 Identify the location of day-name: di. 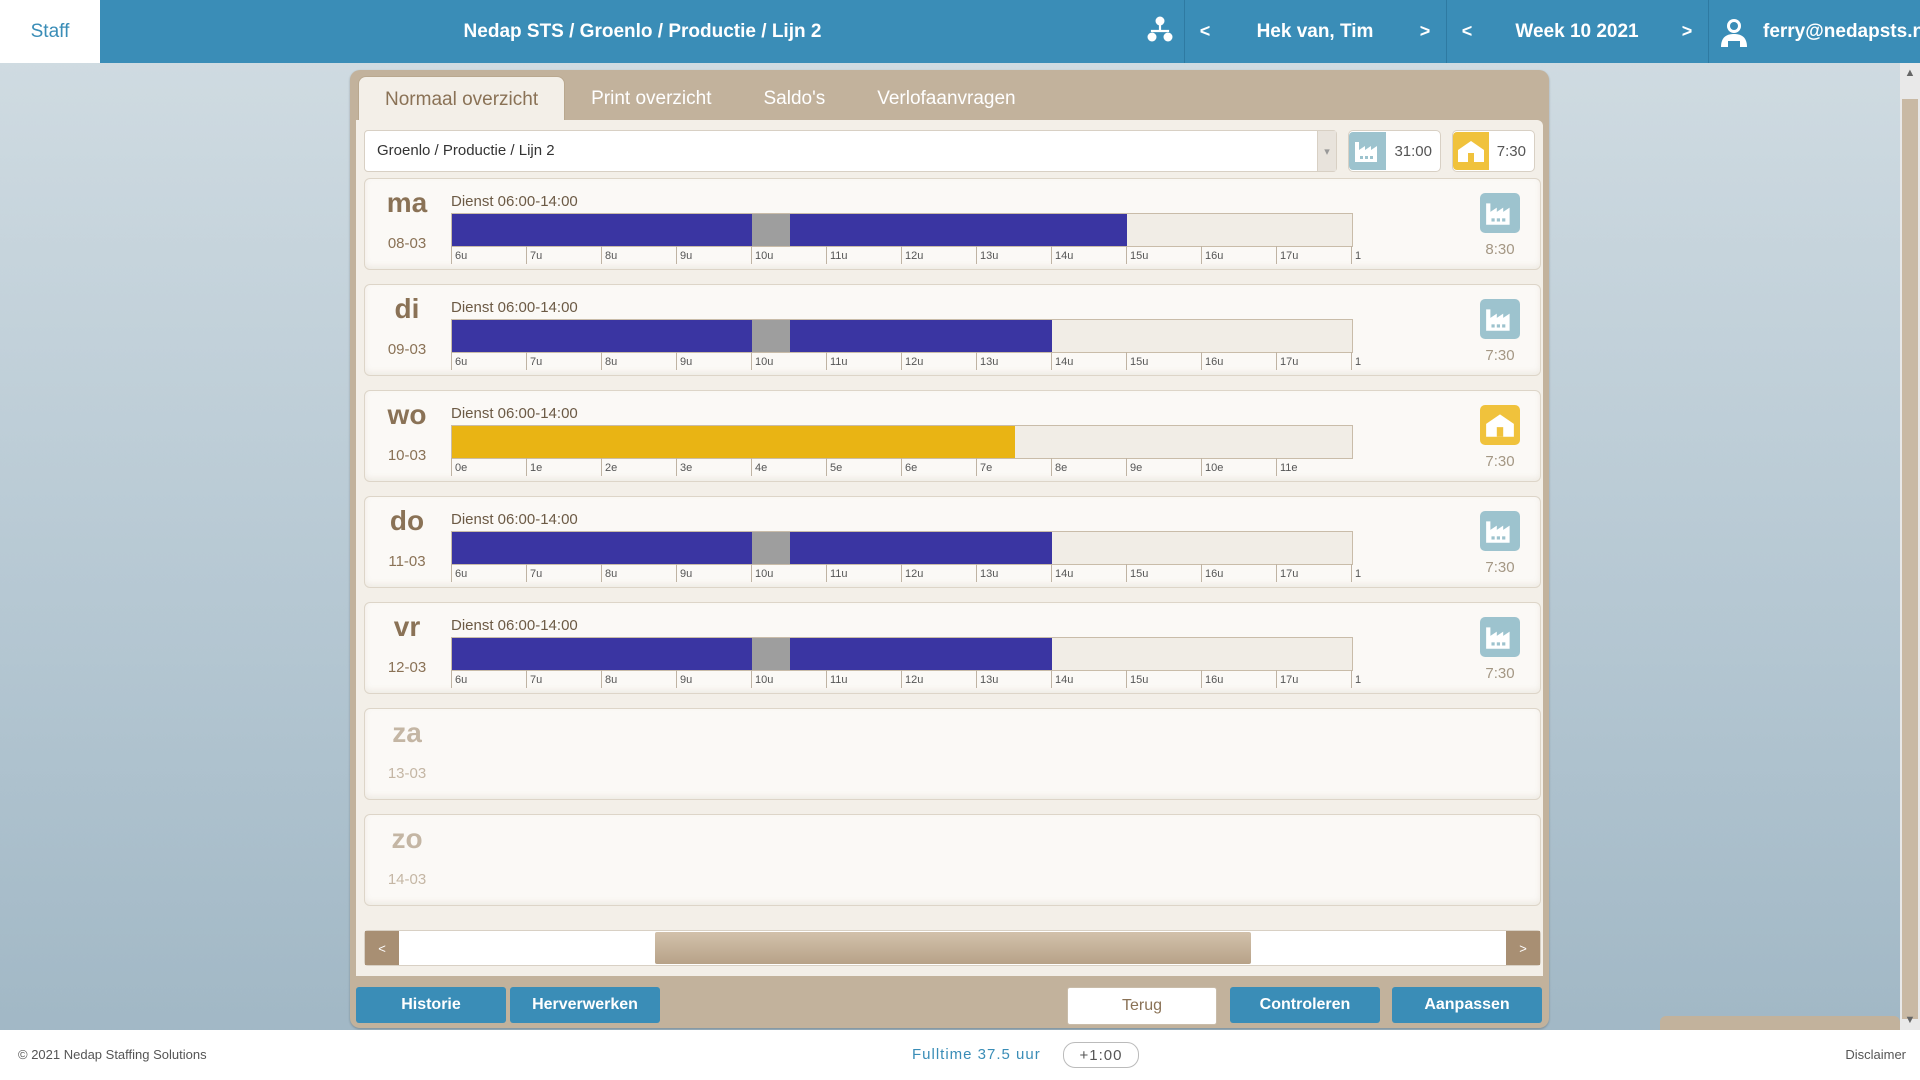
(407, 308).